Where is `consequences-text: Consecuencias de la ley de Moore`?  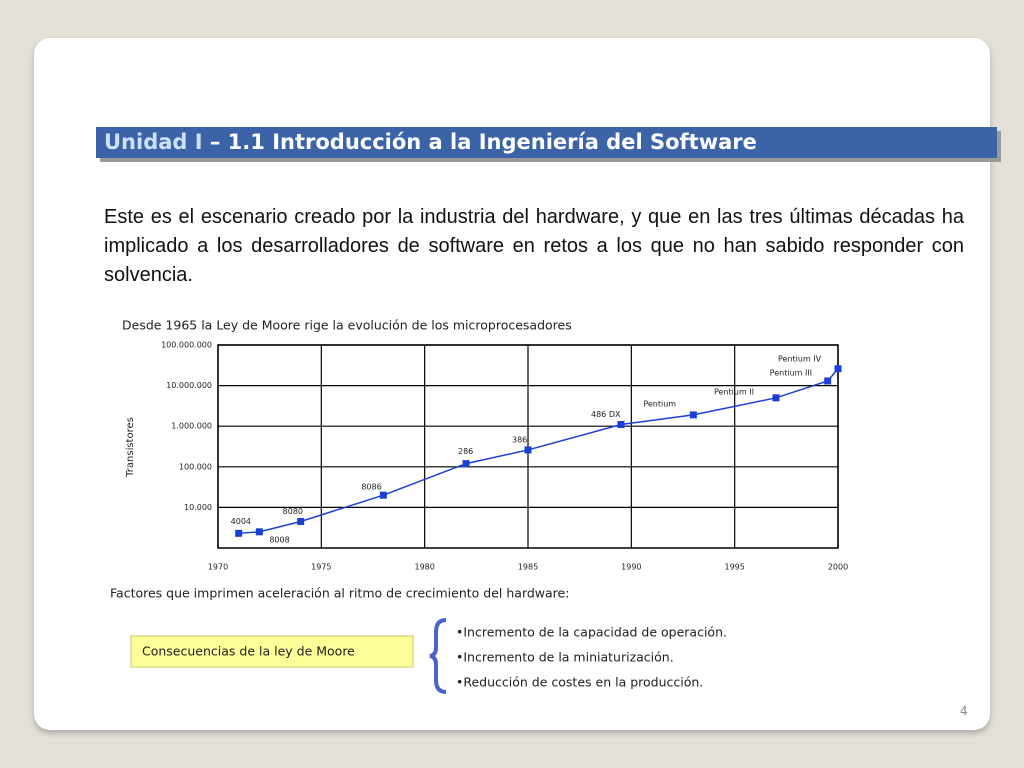
consequences-text: Consecuencias de la ley de Moore is located at coordinates (248, 651).